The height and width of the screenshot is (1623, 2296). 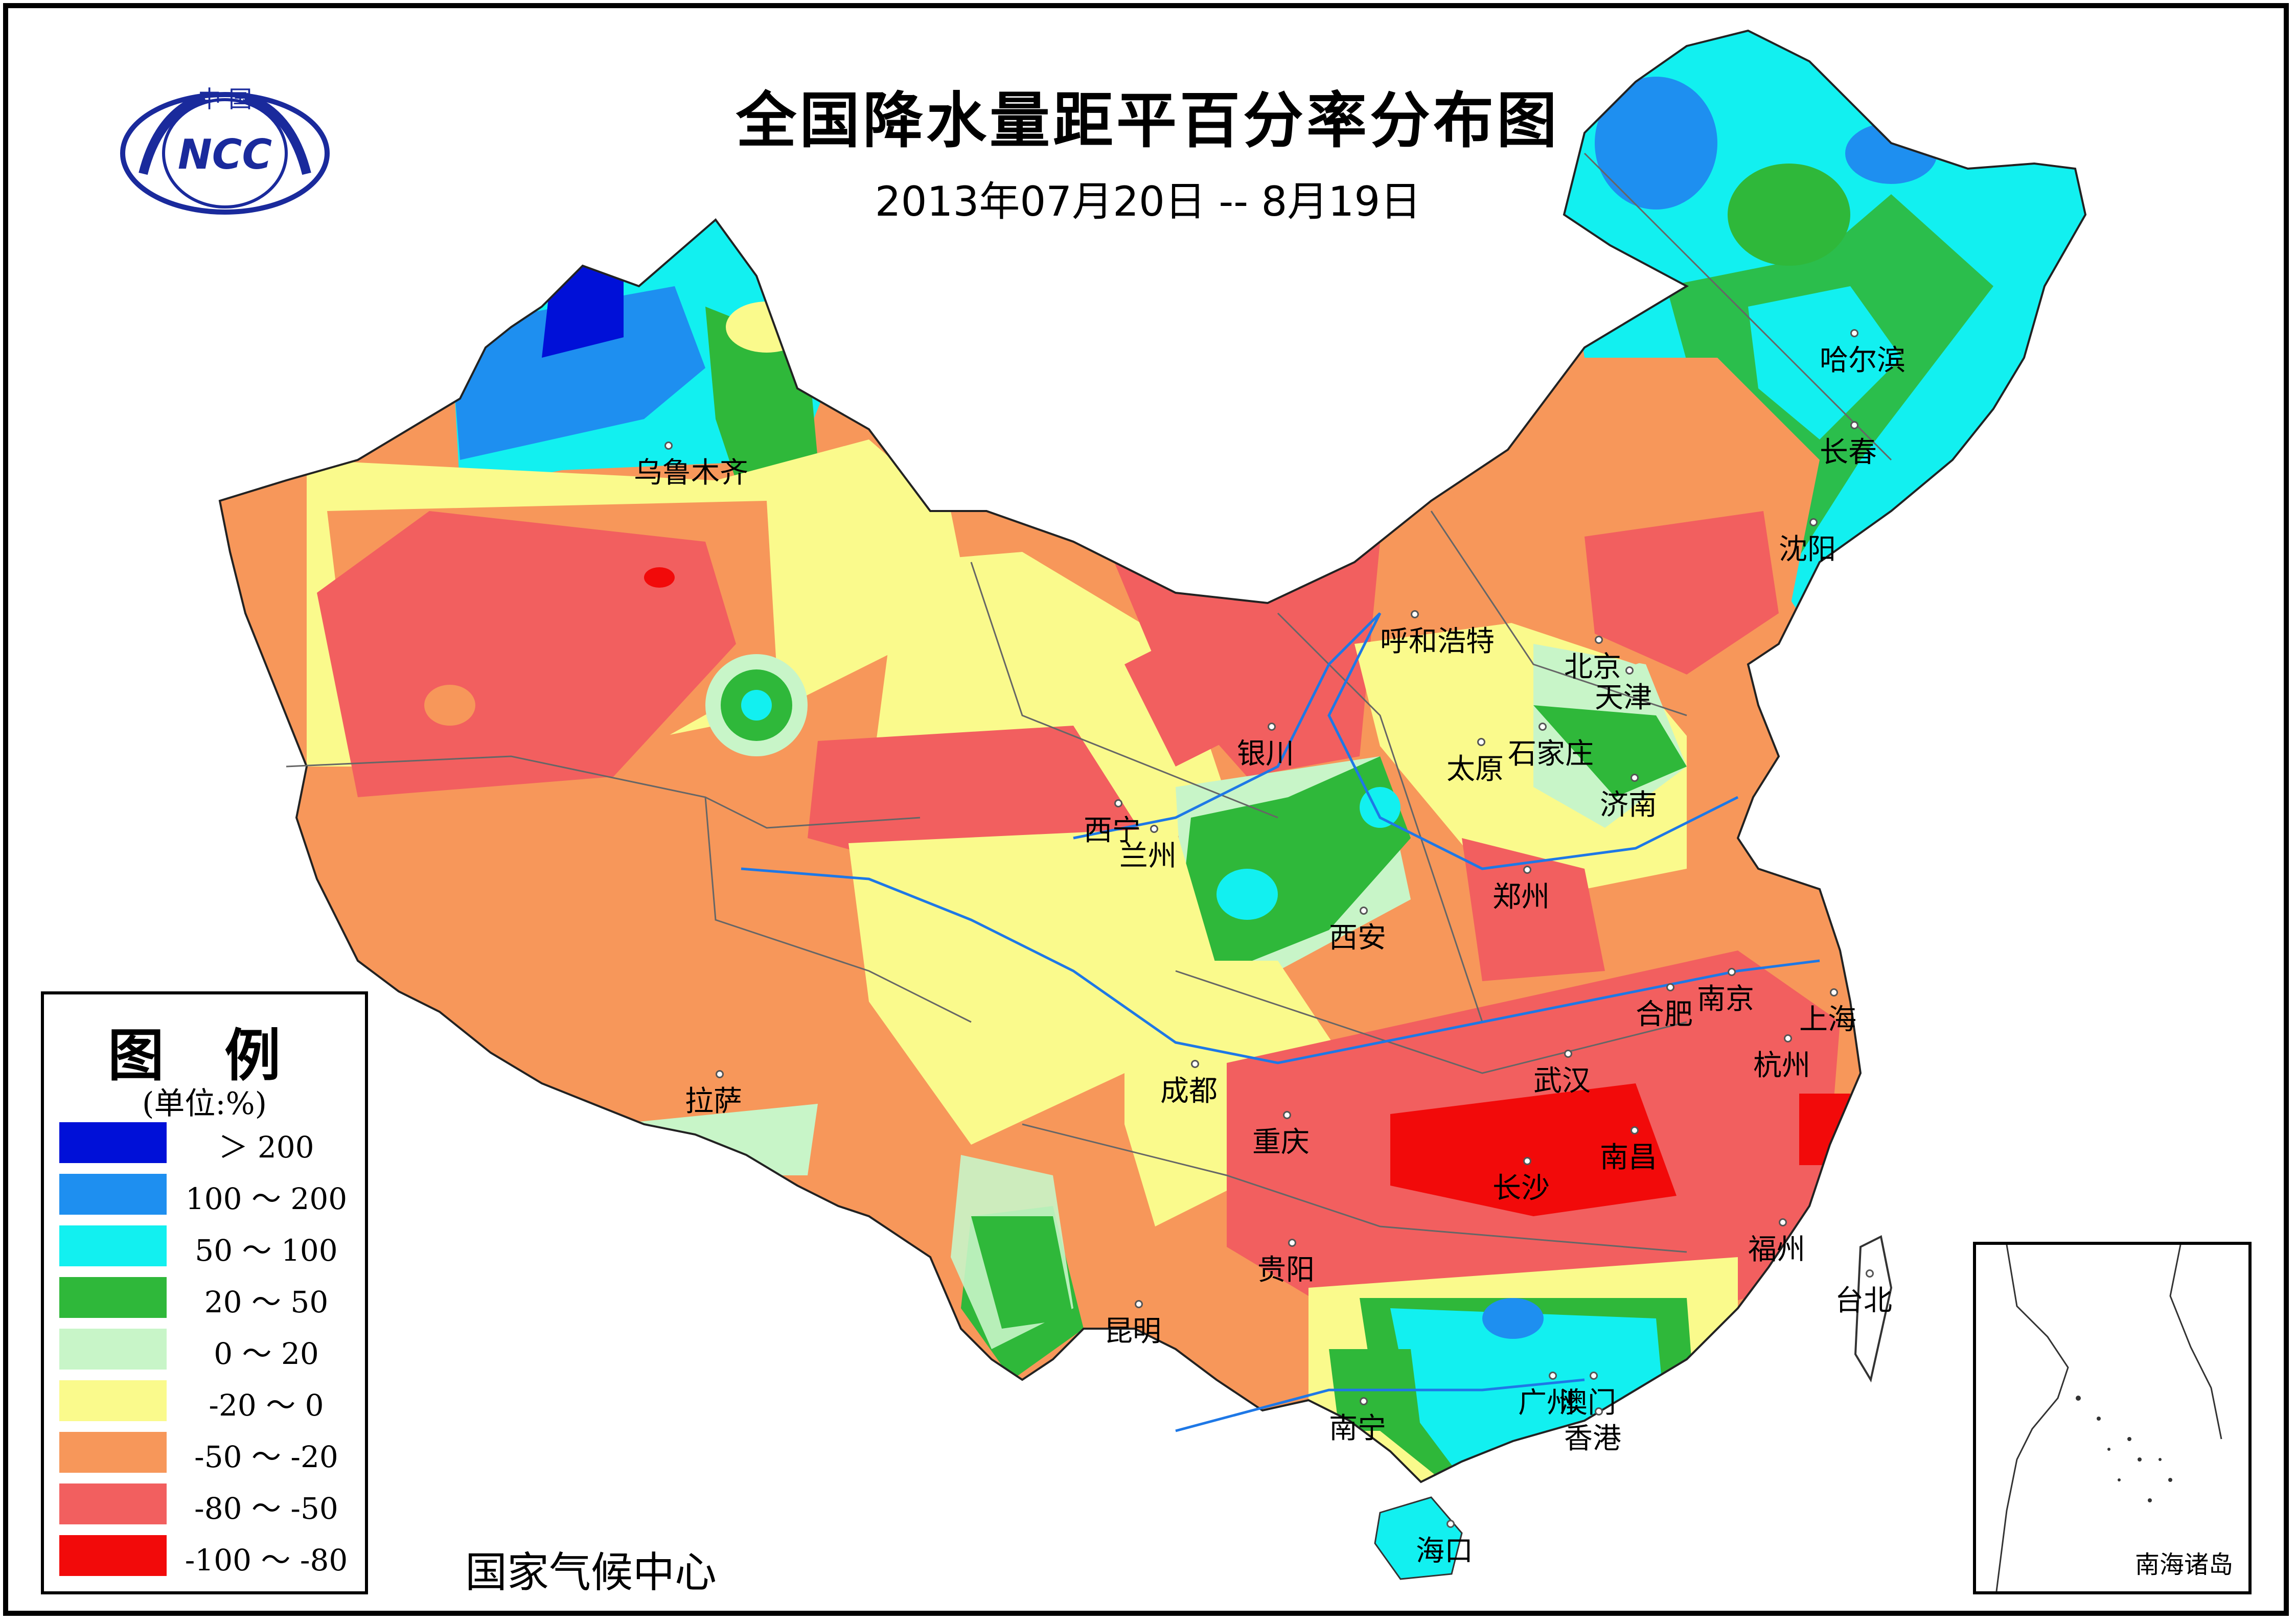 I want to click on legend-item: 20 ～ 50, so click(x=207, y=1295).